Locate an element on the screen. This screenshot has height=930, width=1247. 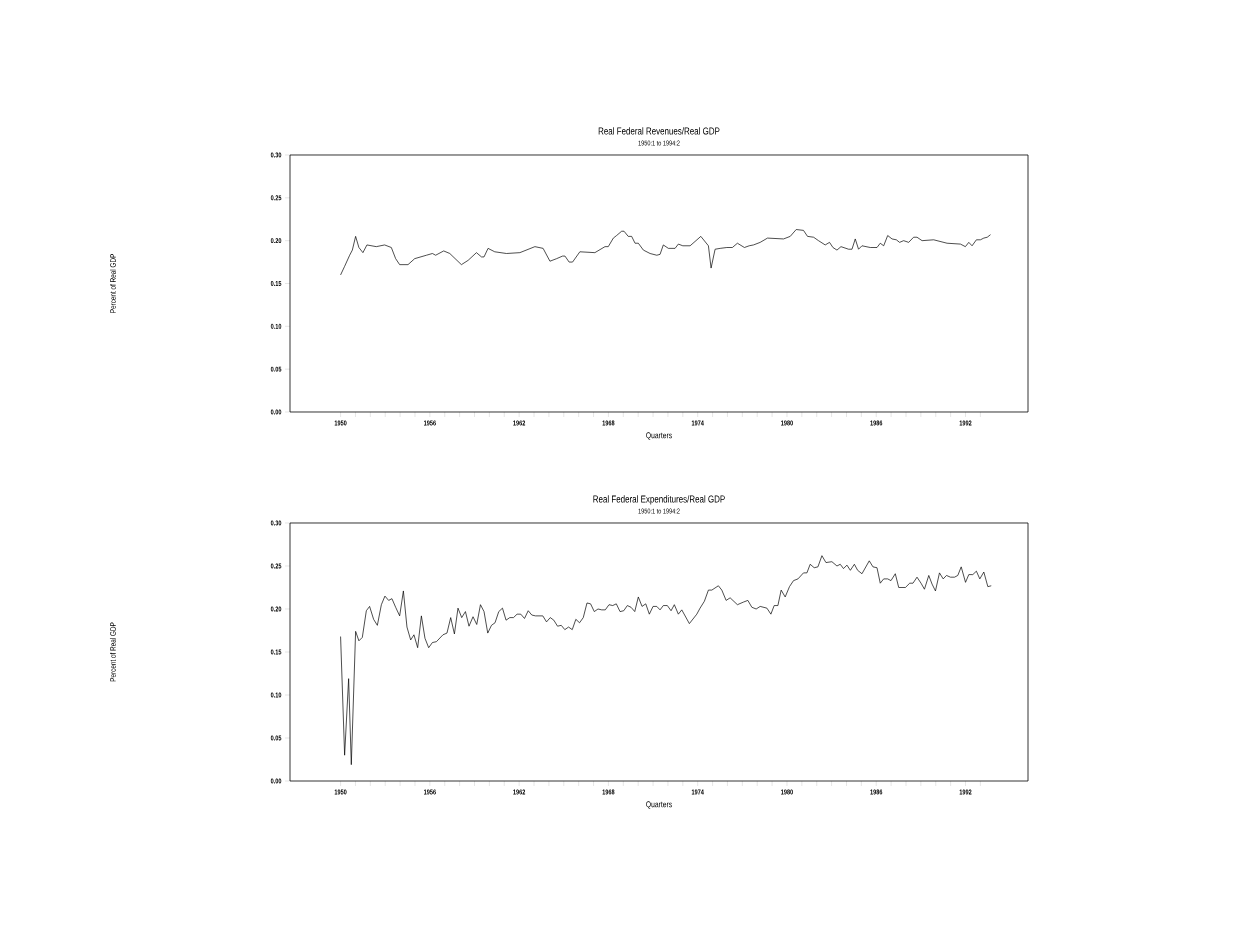
chart-title: Real Federal Revenues/Real GDP is located at coordinates (659, 131).